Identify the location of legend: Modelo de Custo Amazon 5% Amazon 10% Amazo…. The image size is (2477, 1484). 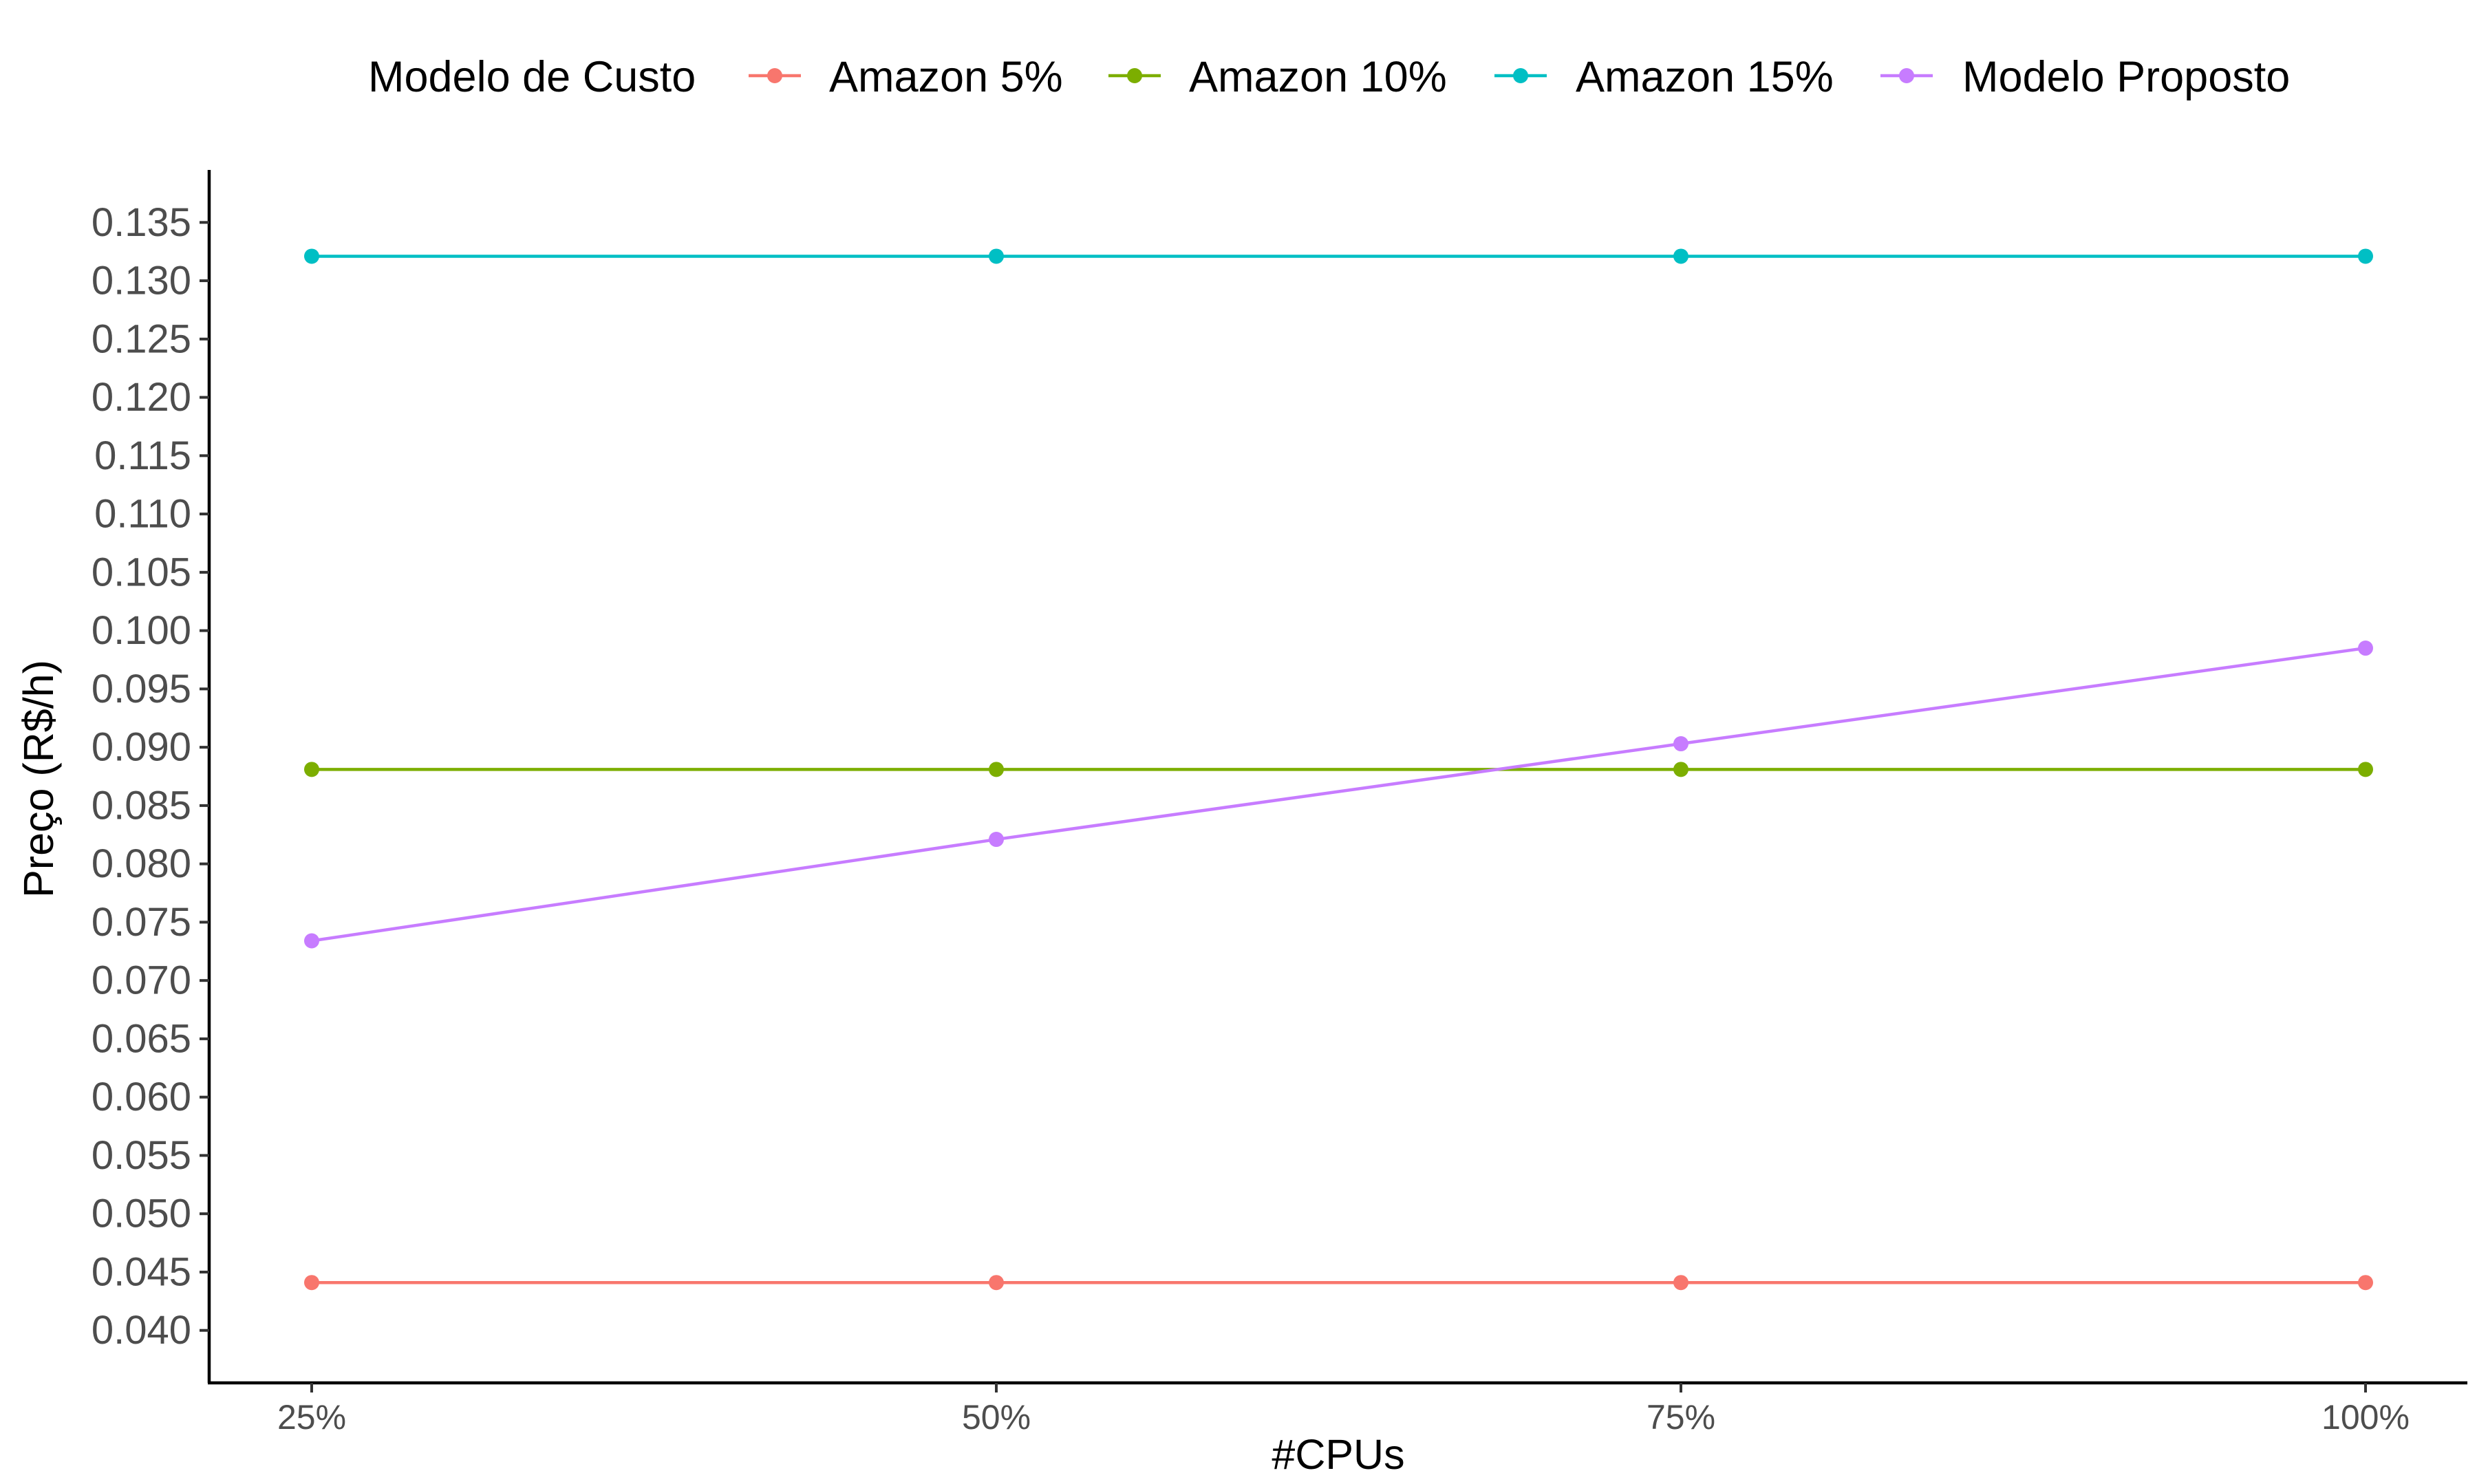
(1329, 77).